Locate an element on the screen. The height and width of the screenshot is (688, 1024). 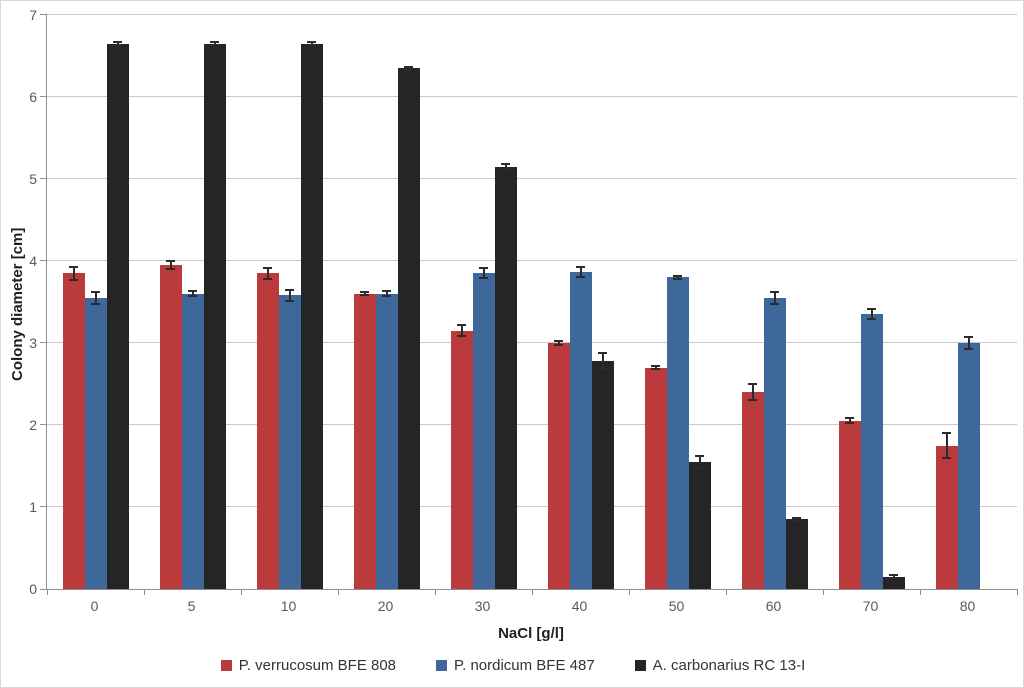
x-category-label: 50 is located at coordinates (676, 606).